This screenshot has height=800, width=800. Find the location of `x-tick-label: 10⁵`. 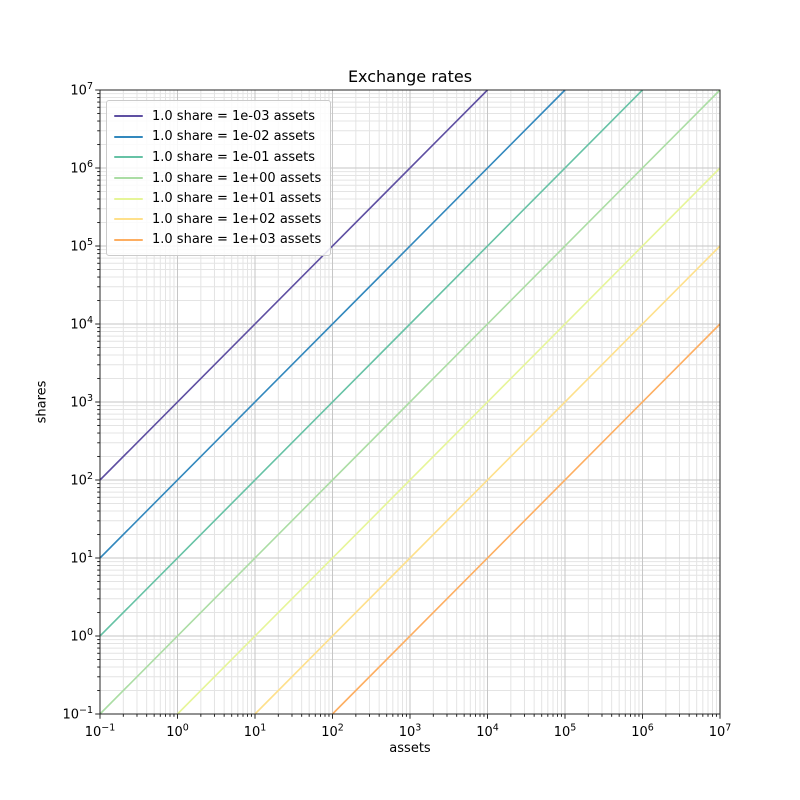

x-tick-label: 10⁵ is located at coordinates (565, 732).